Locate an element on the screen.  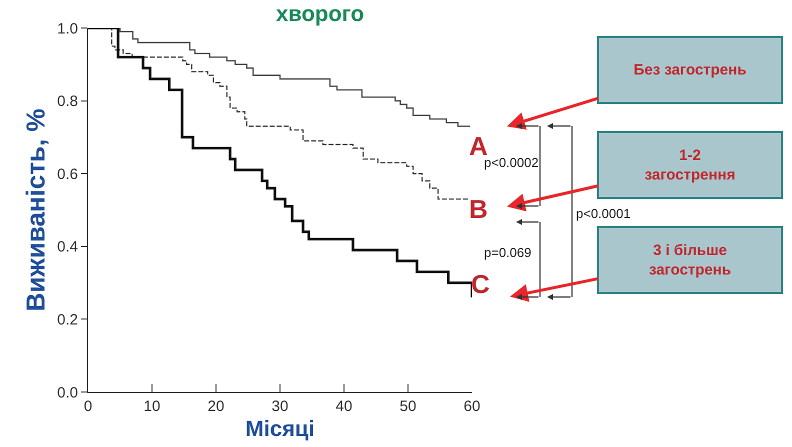
annotation: C is located at coordinates (480, 284).